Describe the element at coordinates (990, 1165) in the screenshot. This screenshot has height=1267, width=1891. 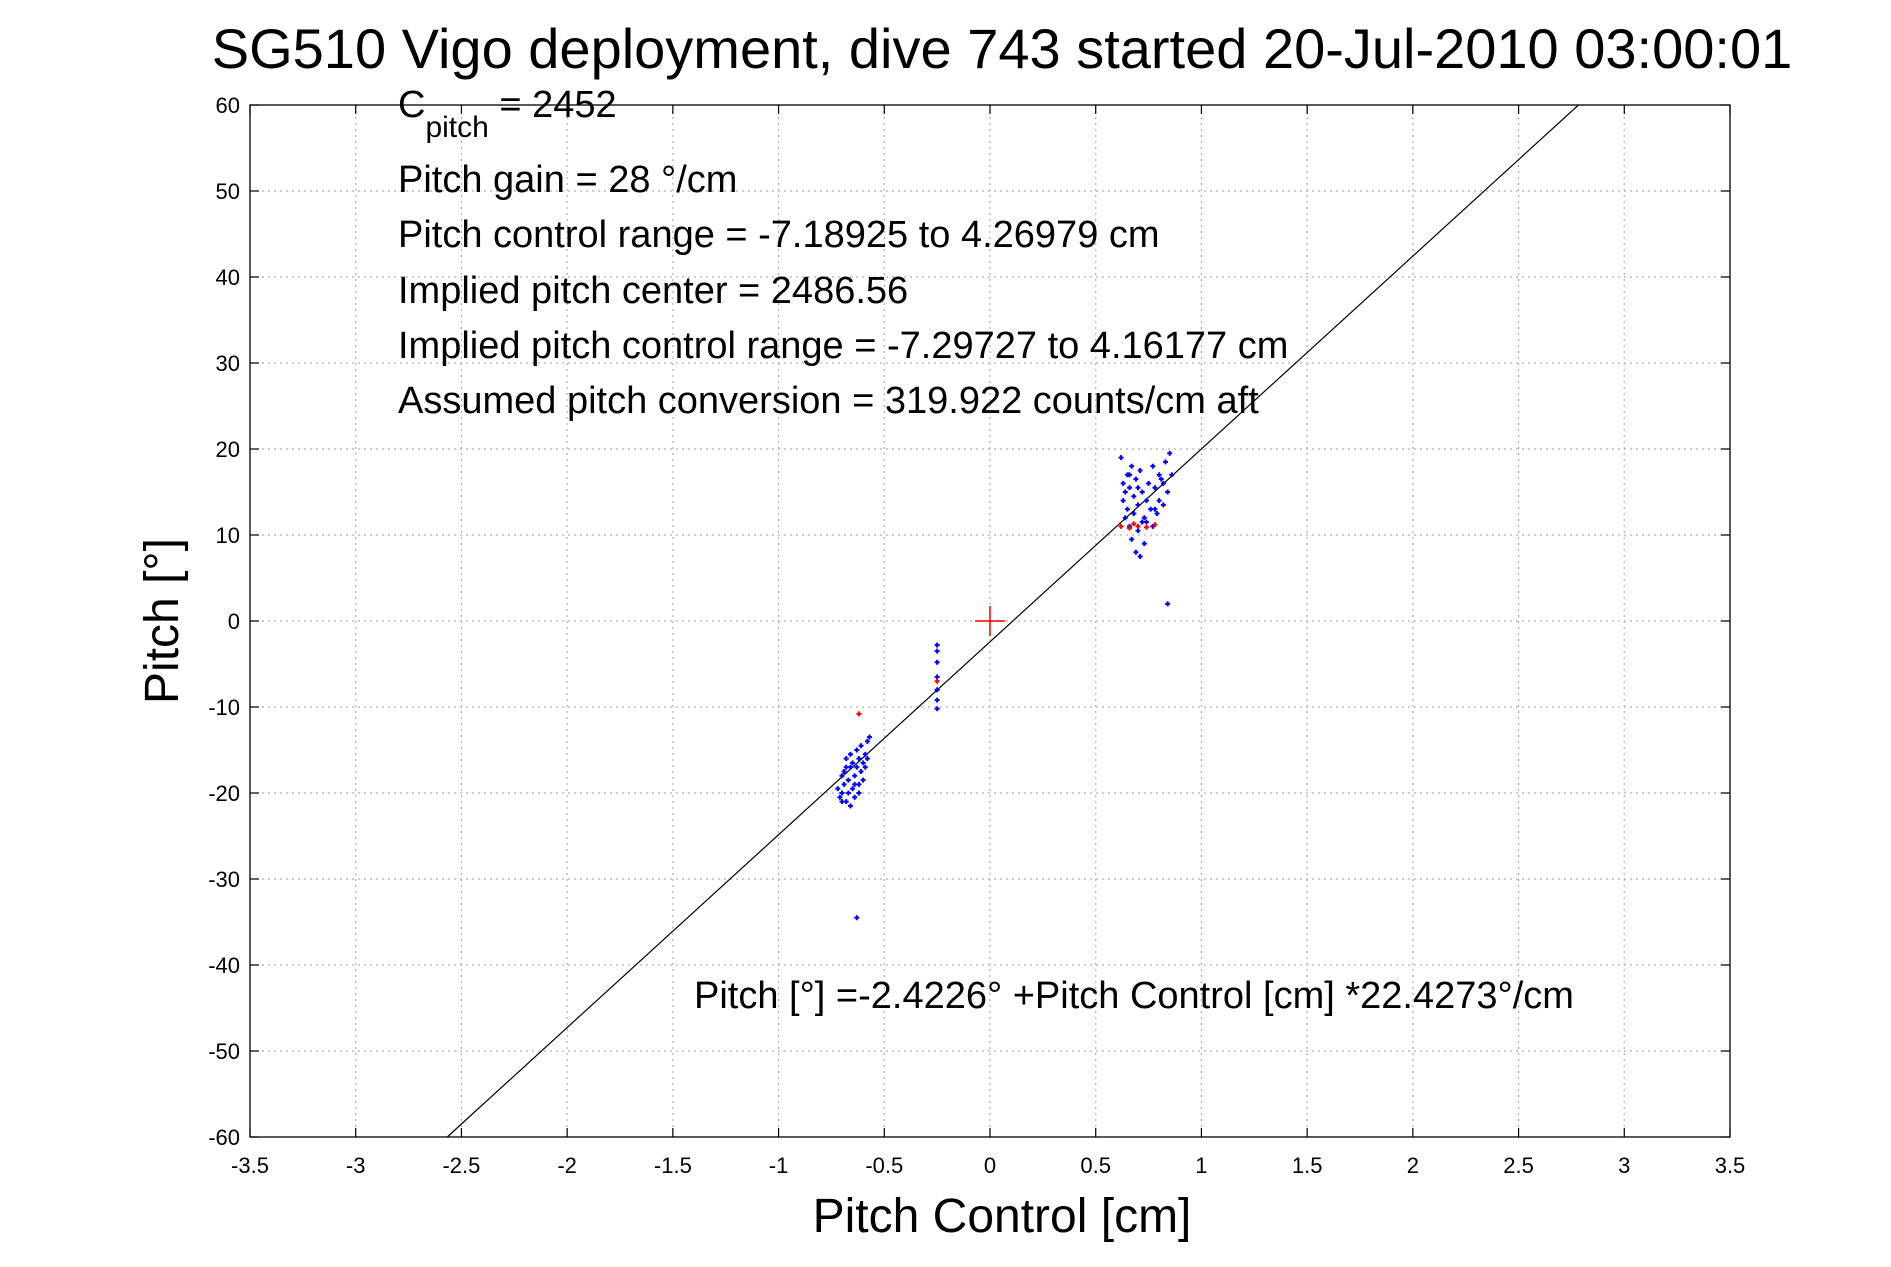
I see `x-tick-label: 0` at that location.